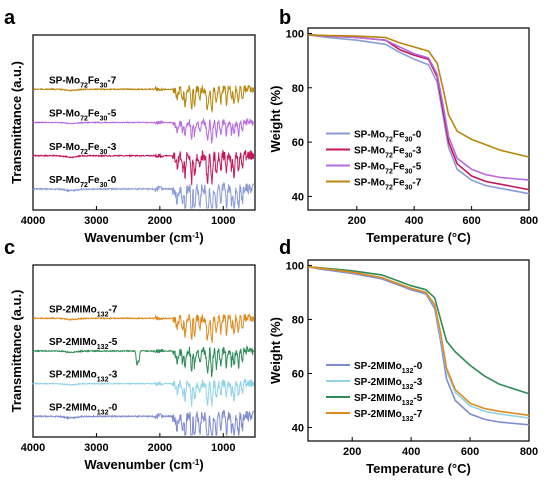  I want to click on series-label: SP-2MIMo132-0, so click(83, 409).